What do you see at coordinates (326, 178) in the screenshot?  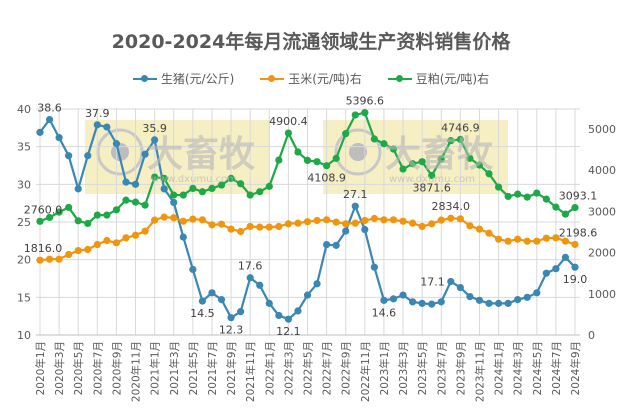 I see `data-label: 4108.9` at bounding box center [326, 178].